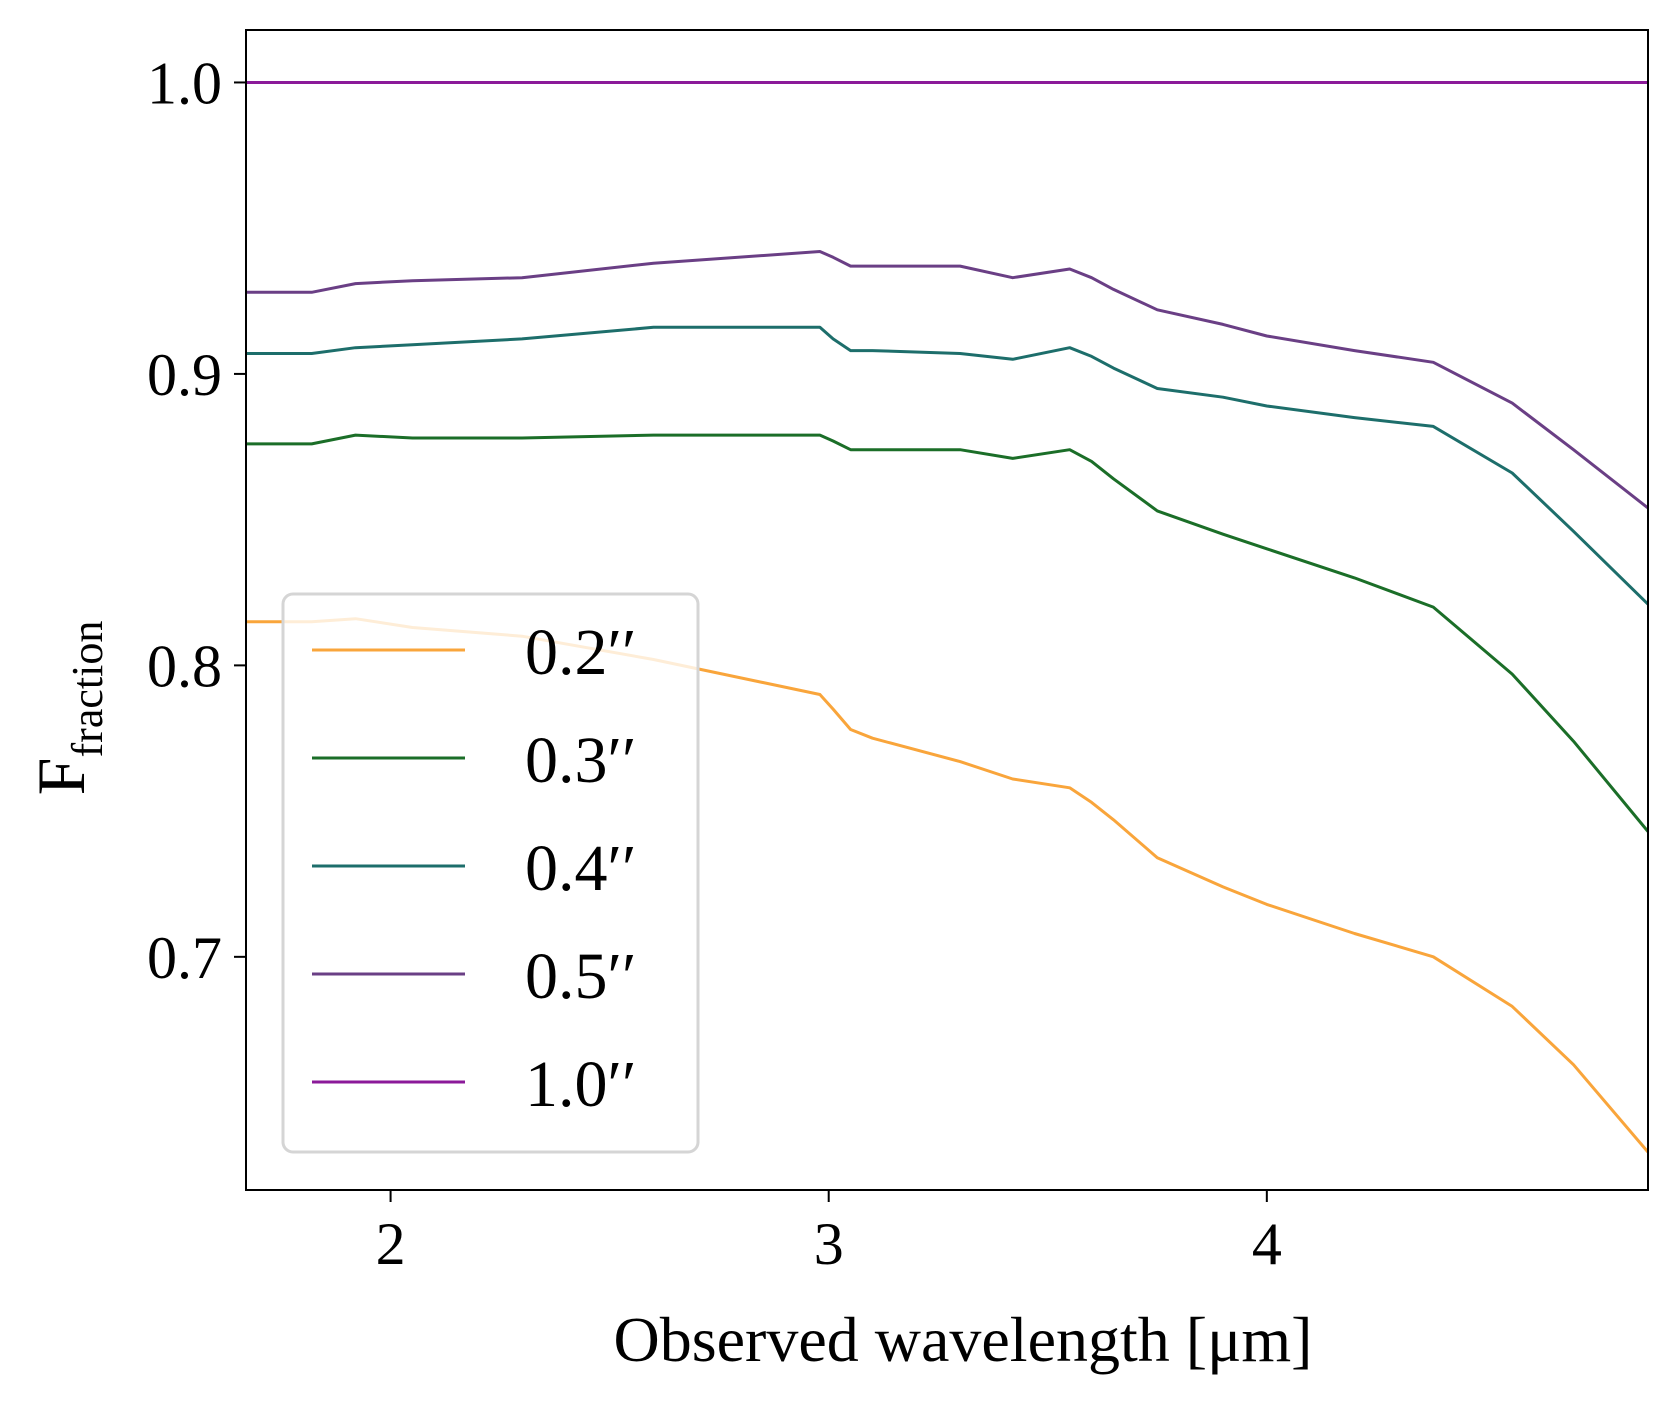  Describe the element at coordinates (184, 375) in the screenshot. I see `y-tick-label: 0.9` at that location.